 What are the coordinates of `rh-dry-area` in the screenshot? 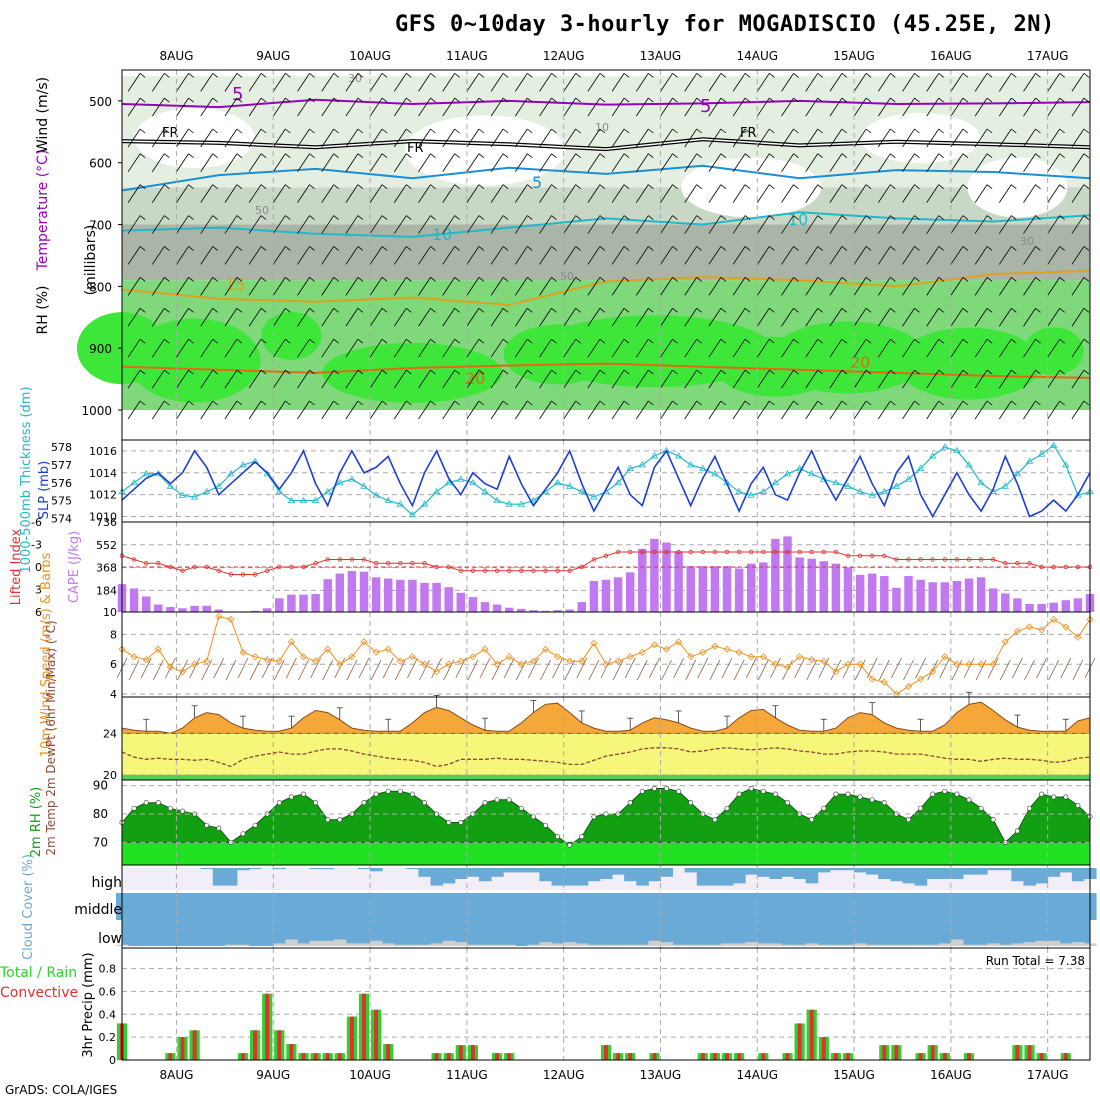 It's located at (920, 138).